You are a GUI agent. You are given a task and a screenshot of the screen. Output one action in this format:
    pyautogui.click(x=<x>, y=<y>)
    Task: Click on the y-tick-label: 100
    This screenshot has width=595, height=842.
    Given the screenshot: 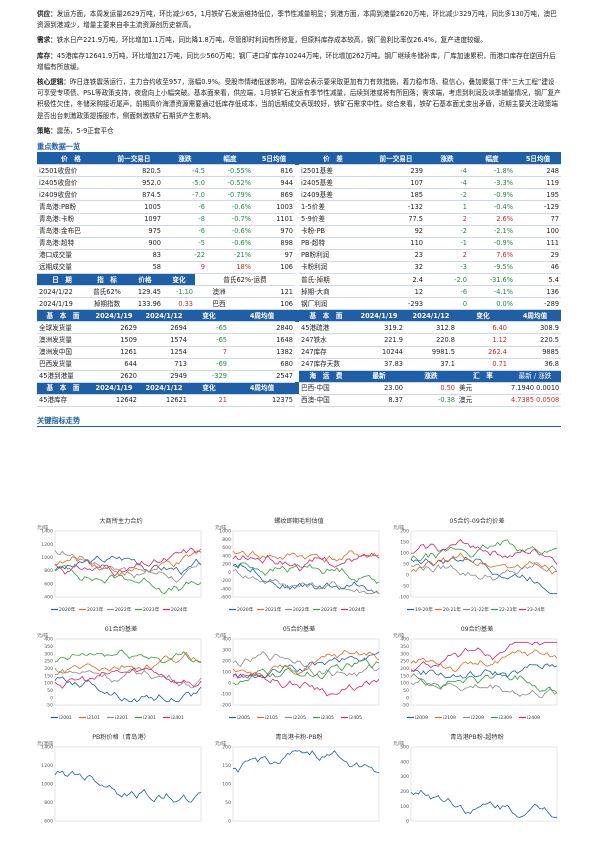 What is the action you would take?
    pyautogui.click(x=404, y=554)
    